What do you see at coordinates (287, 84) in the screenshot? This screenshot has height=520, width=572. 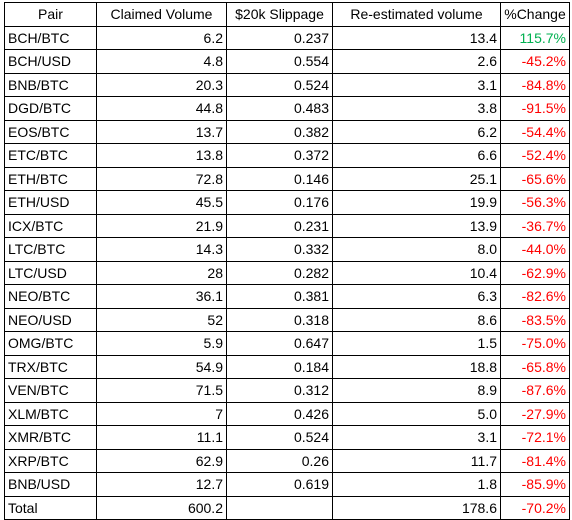 I see `table-row: BNB/BTC 20.3 0.524 3.1 -84.8%` at bounding box center [287, 84].